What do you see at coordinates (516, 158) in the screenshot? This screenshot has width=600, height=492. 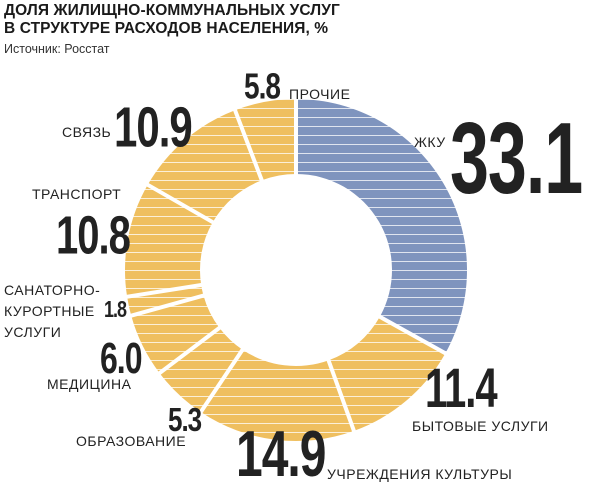 I see `value-zhku: 33.1` at bounding box center [516, 158].